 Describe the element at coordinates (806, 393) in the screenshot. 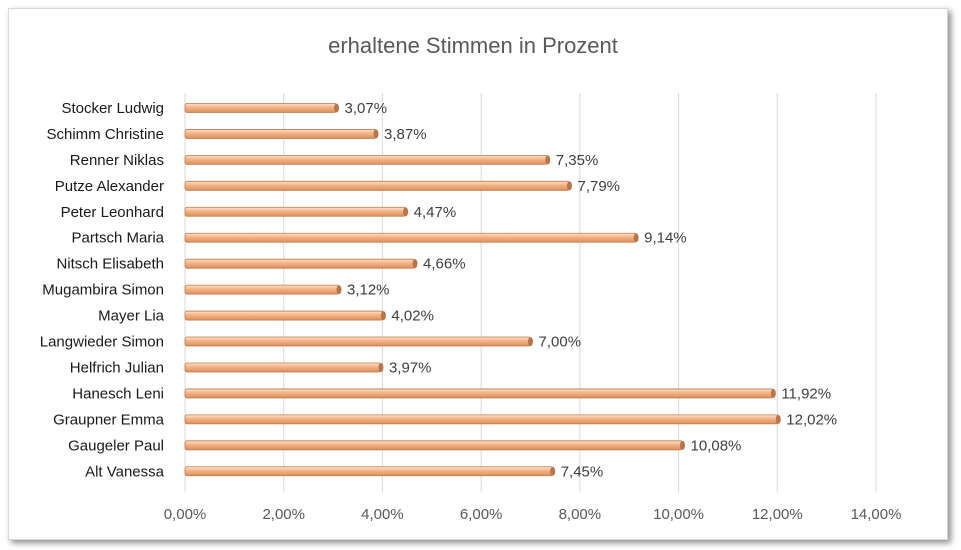

I see `data-label: 11,92%` at that location.